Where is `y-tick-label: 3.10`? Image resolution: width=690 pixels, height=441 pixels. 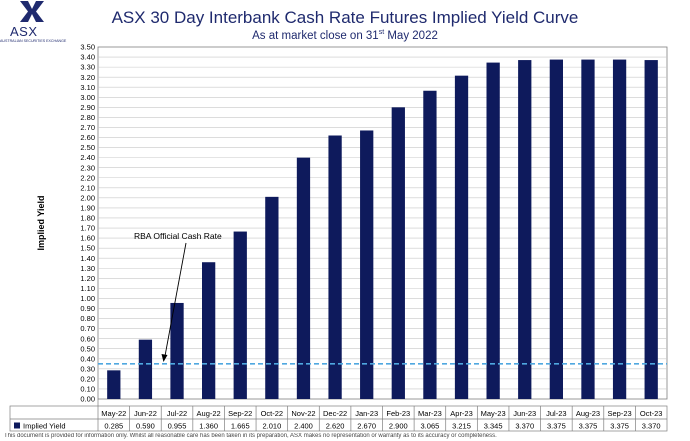 y-tick-label: 3.10 is located at coordinates (87, 87).